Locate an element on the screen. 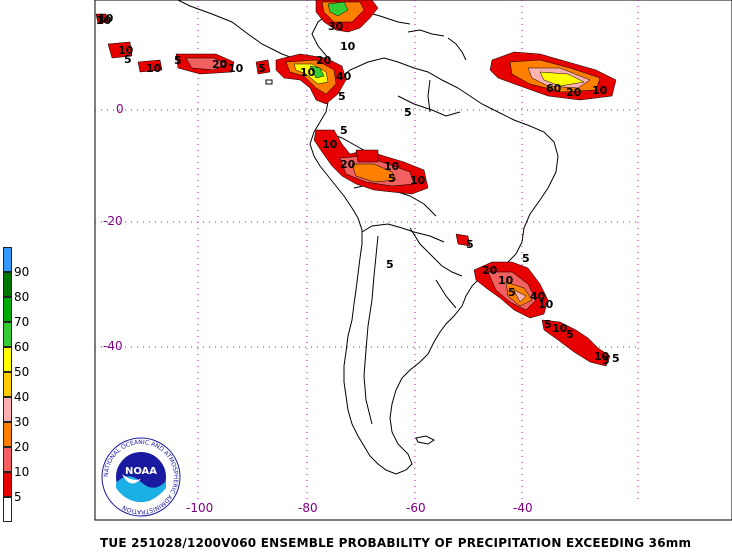  lat-label-20: -20 is located at coordinates (113, 221).